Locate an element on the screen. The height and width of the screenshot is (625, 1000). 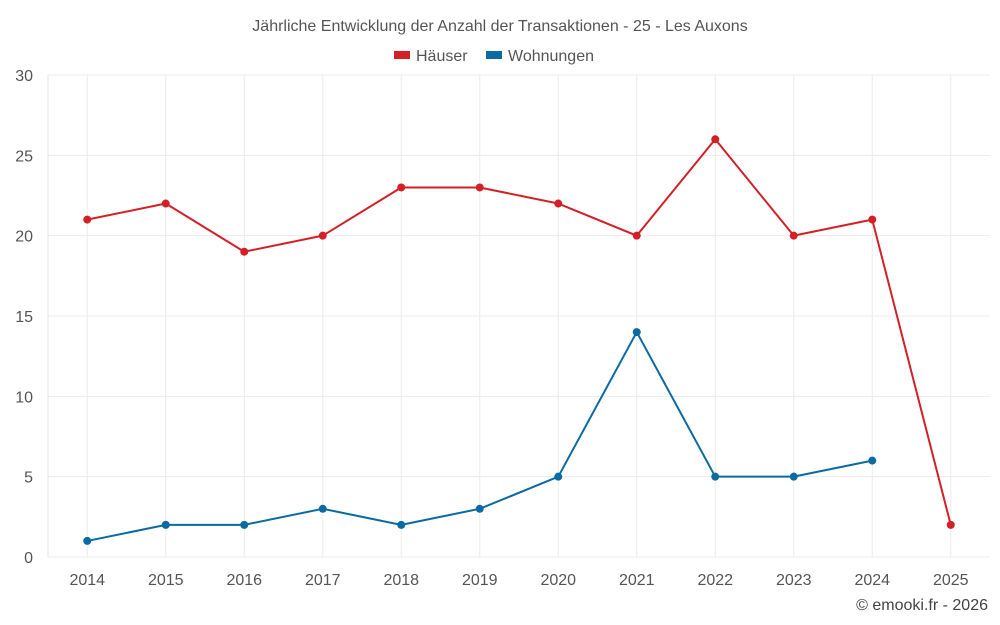
y-tick-label: 0 is located at coordinates (28, 558).